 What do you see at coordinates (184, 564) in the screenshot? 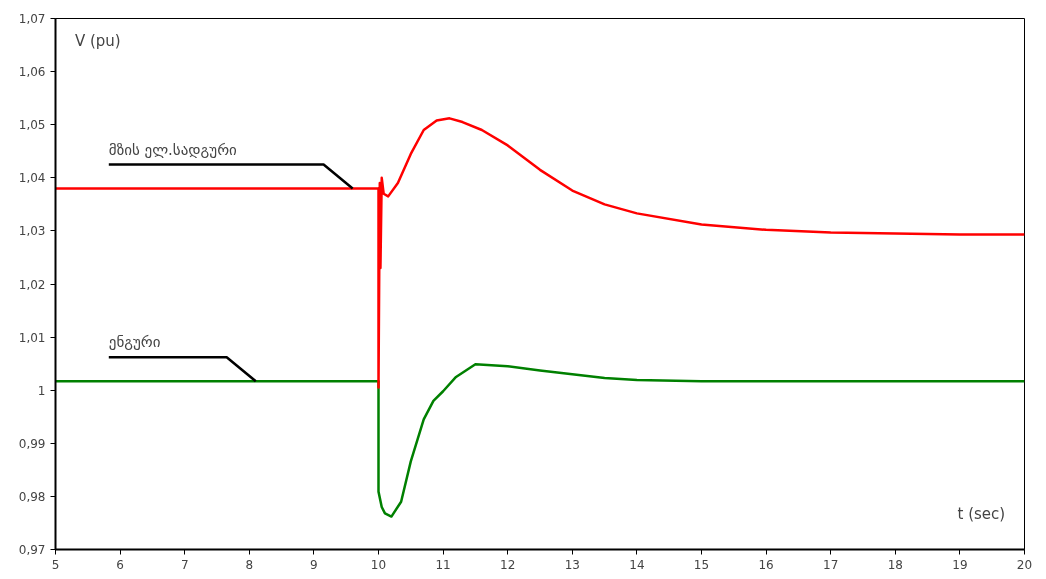
I see `x-tick-label: 7` at bounding box center [184, 564].